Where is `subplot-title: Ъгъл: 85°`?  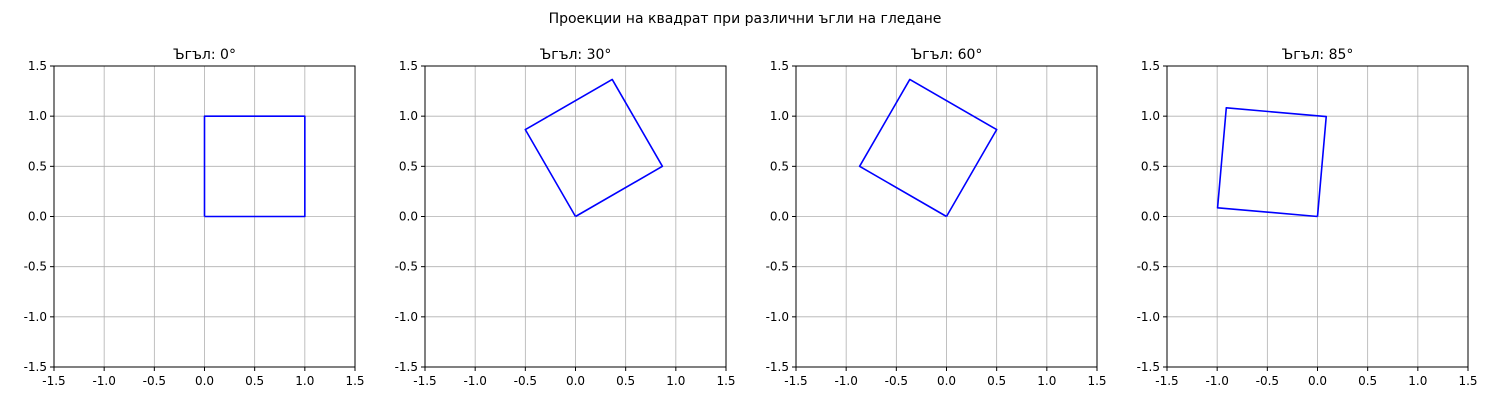
subplot-title: Ъгъл: 85° is located at coordinates (1318, 55).